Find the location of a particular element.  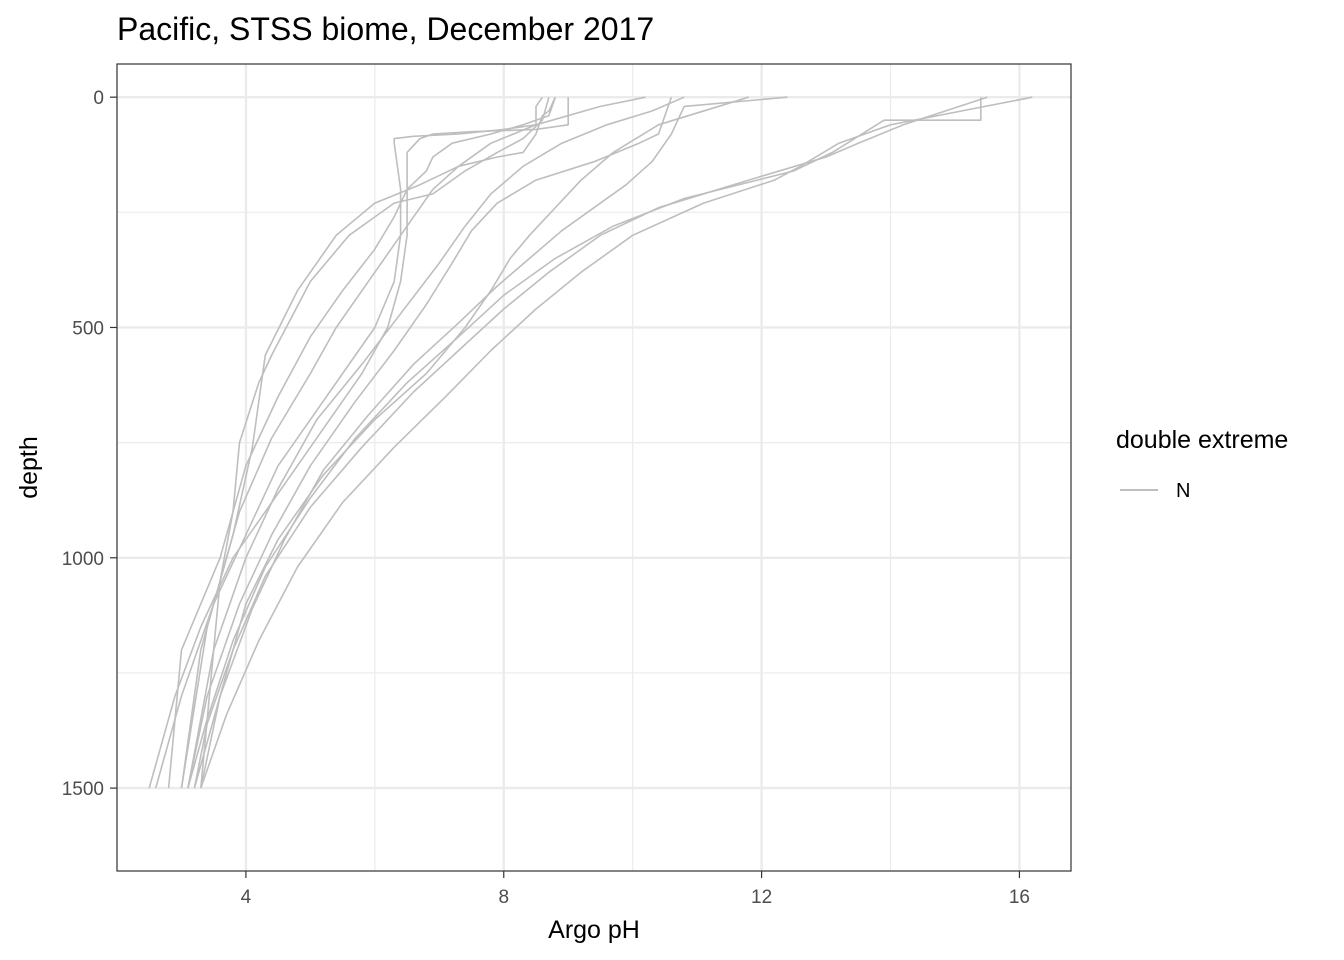

y-axis-title: depth is located at coordinates (29, 467).